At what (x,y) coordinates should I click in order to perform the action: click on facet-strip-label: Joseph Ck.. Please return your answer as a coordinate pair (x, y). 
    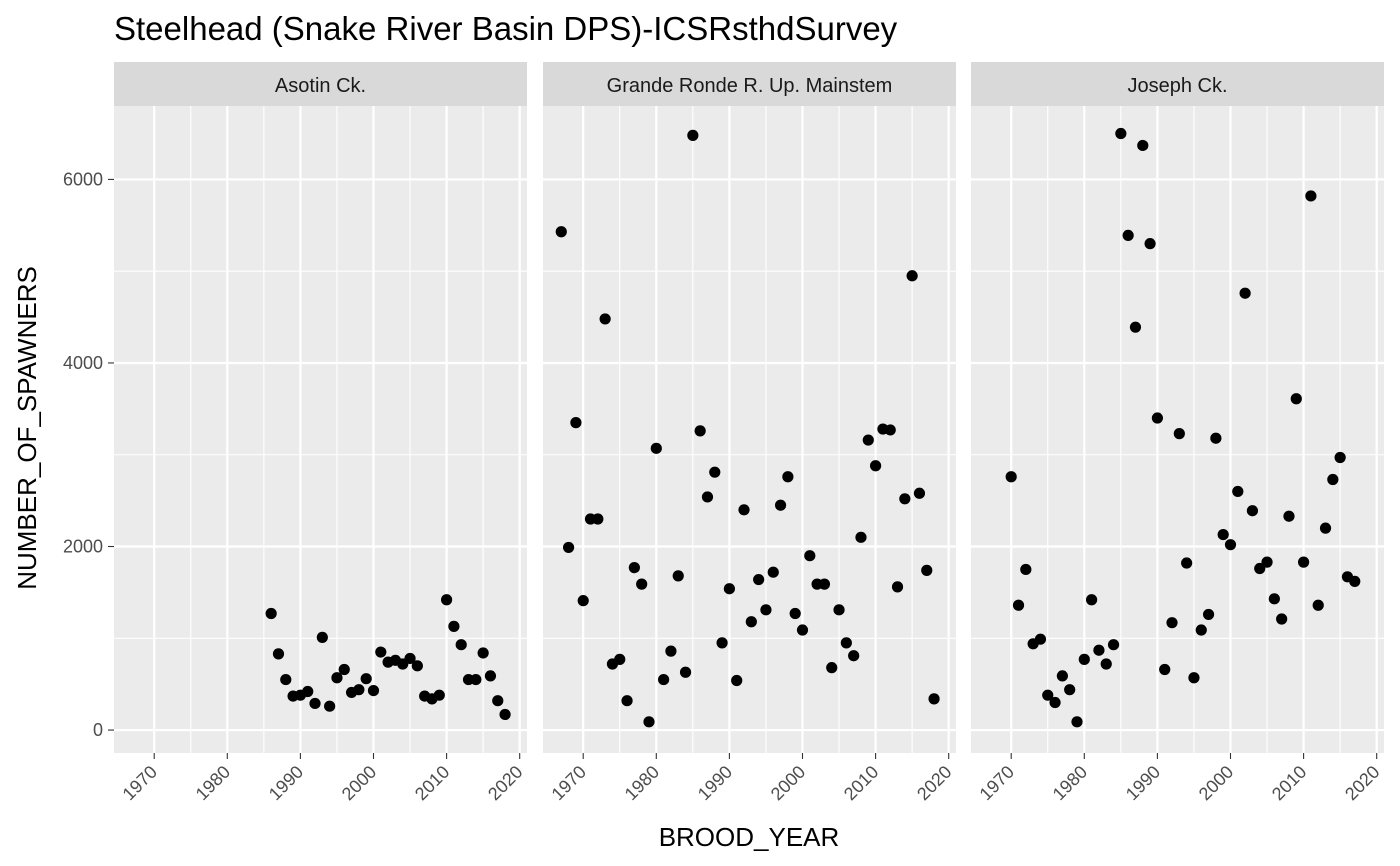
    Looking at the image, I should click on (1177, 86).